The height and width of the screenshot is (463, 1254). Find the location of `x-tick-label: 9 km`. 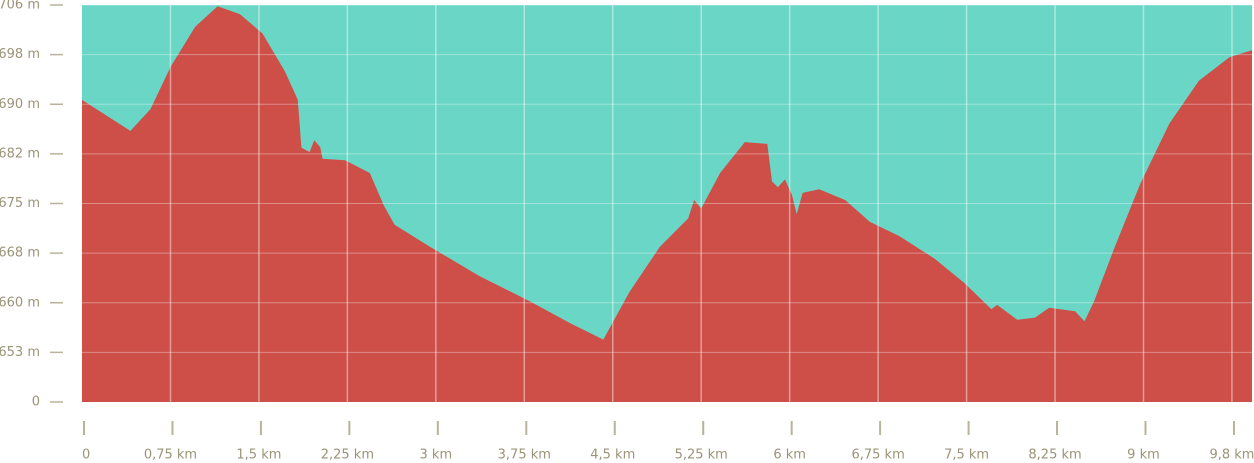

x-tick-label: 9 km is located at coordinates (1143, 455).